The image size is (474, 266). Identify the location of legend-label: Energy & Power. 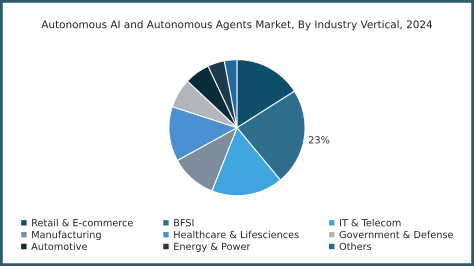
(212, 247).